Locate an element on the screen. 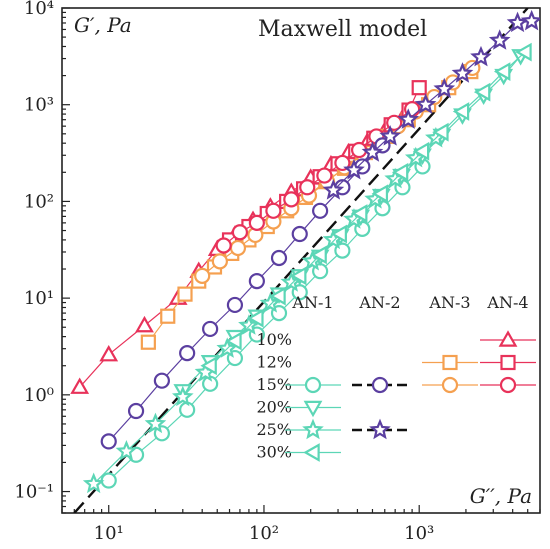  legend-row-label: 20% is located at coordinates (274, 407).